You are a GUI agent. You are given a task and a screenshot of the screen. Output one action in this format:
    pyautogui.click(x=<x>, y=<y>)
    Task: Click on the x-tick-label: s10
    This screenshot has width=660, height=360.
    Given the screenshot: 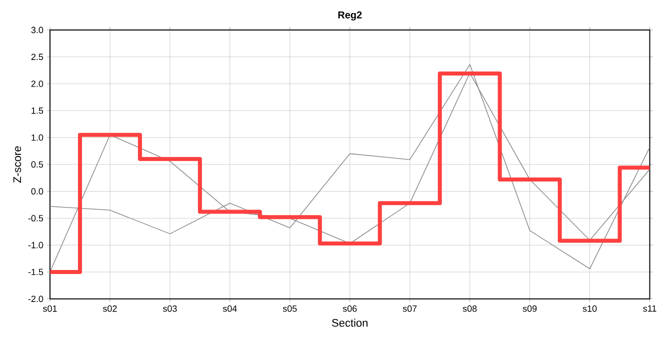 What is the action you would take?
    pyautogui.click(x=589, y=308)
    